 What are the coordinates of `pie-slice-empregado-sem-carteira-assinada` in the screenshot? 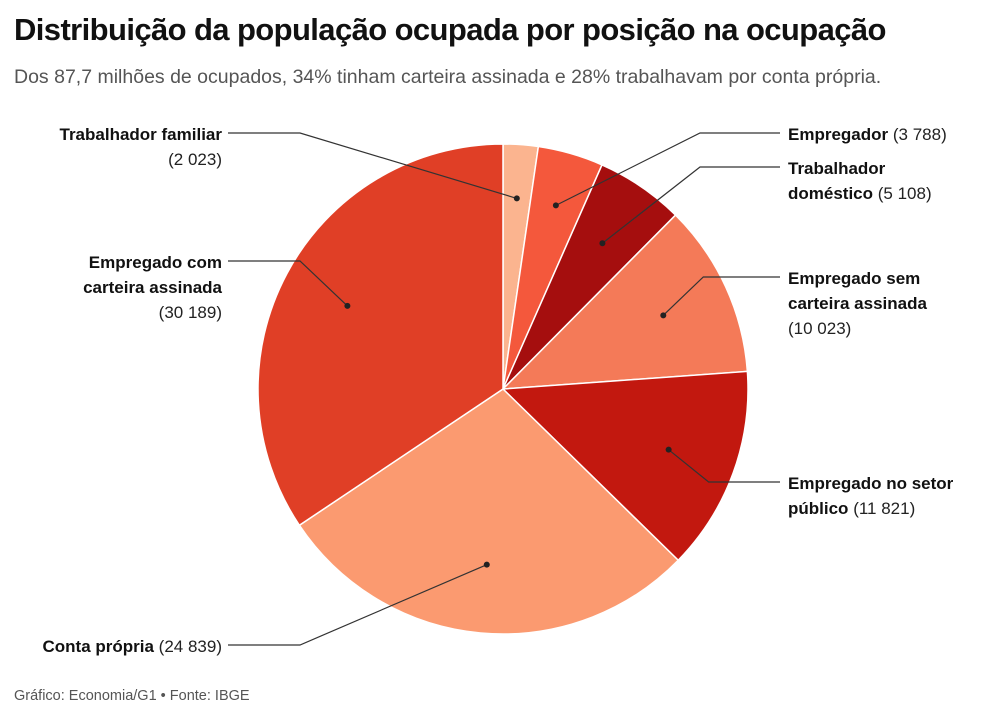 It's located at (625, 302).